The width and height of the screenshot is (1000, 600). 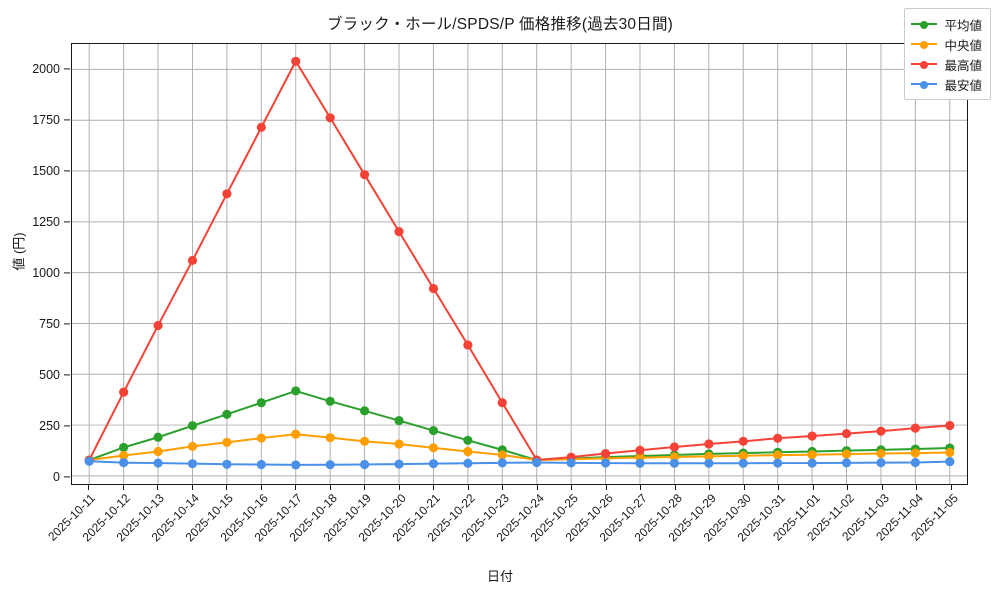 I want to click on legend-item-3: 最高値, so click(x=946, y=64).